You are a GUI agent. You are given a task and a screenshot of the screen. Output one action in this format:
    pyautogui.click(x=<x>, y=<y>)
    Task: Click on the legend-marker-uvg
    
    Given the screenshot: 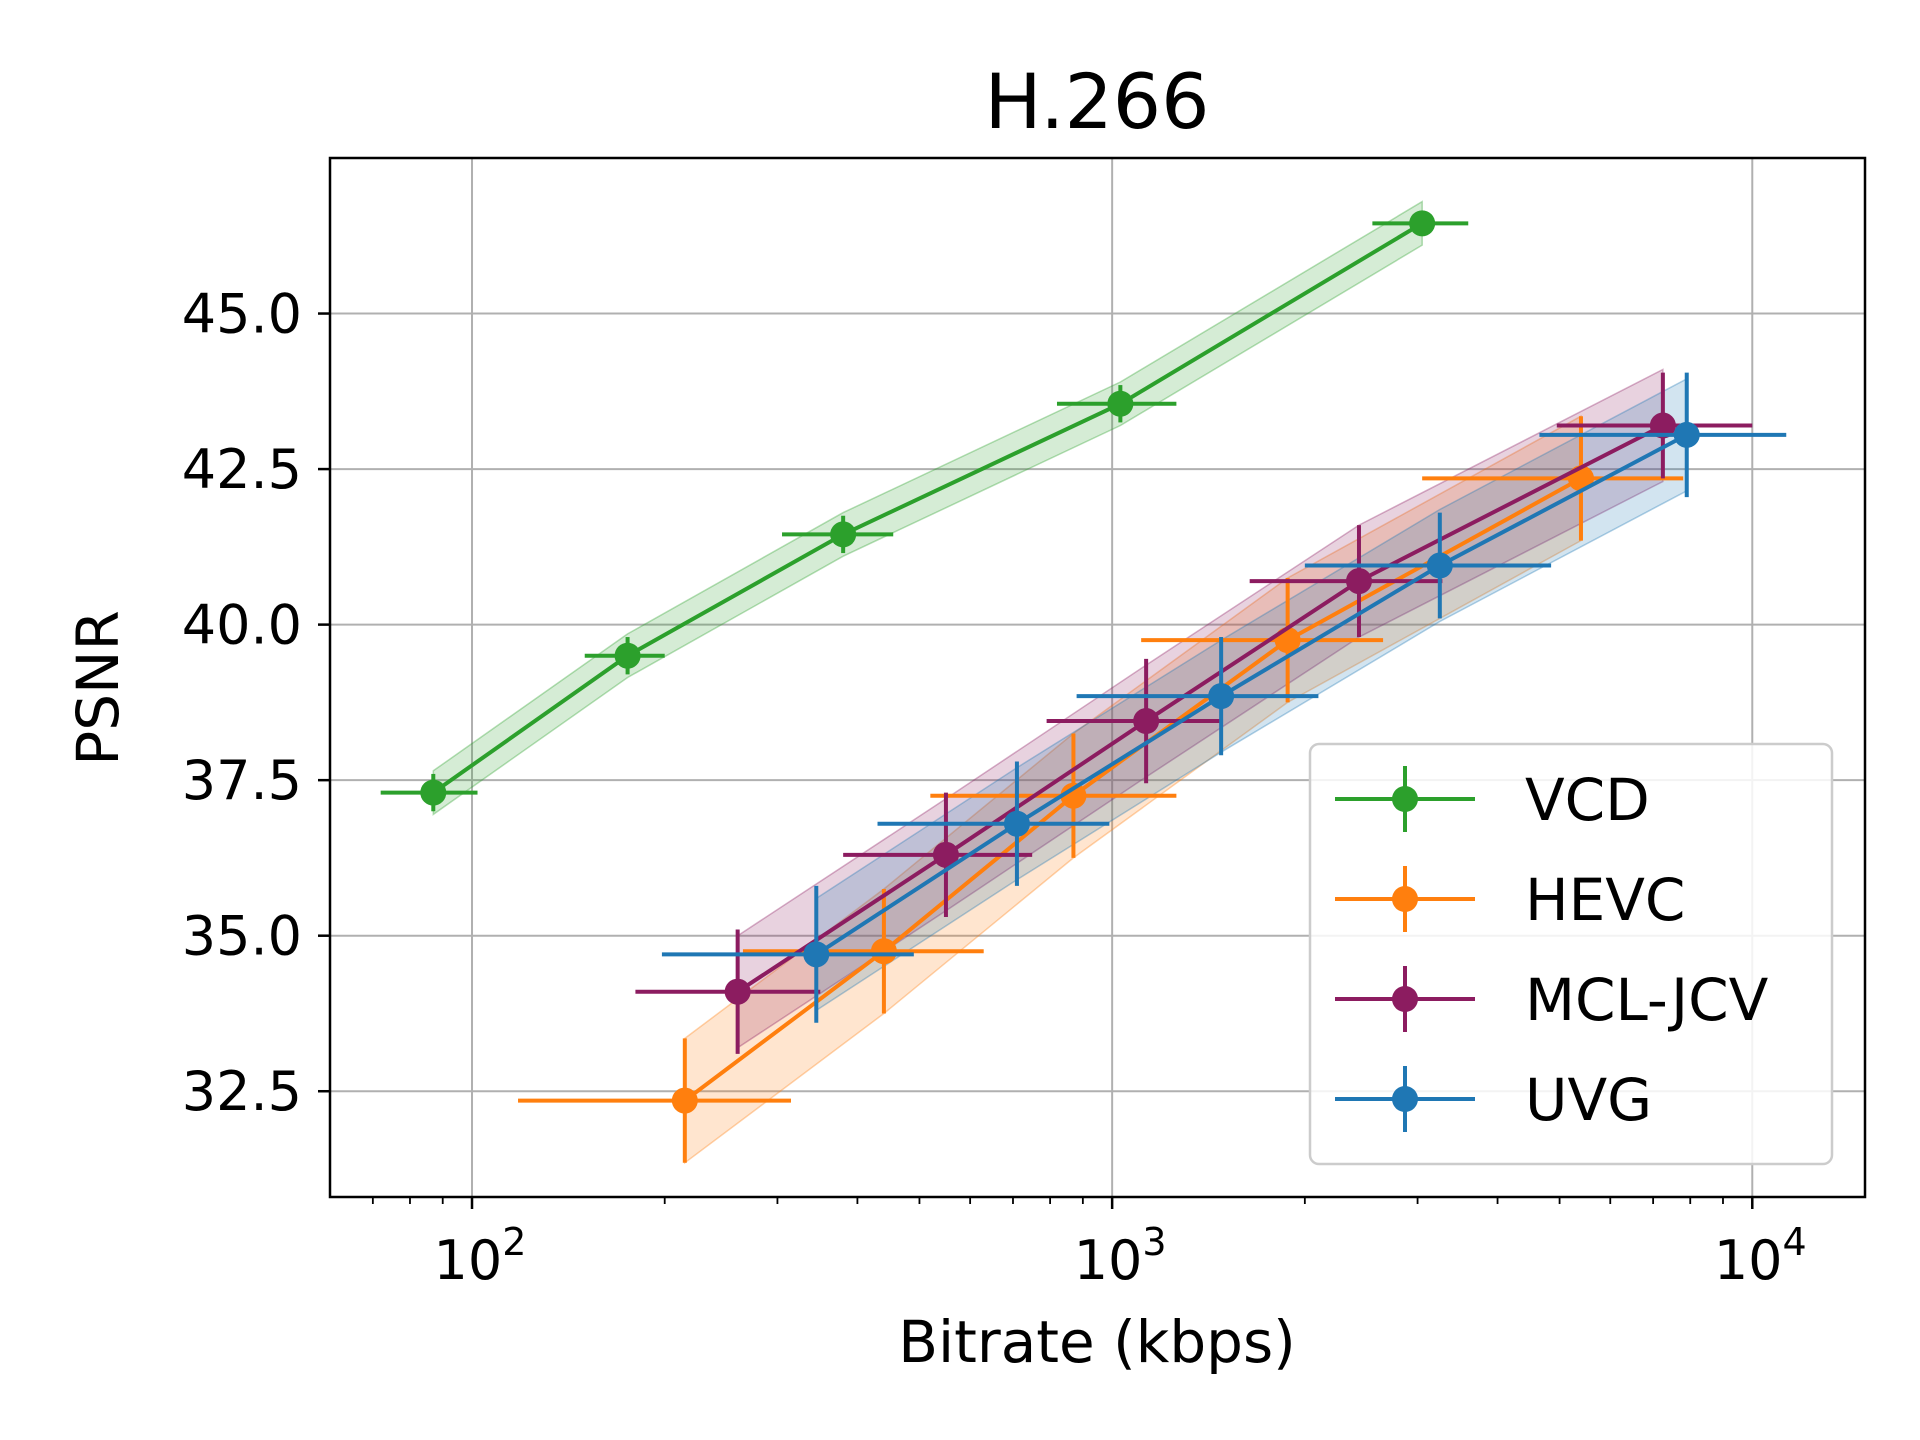 What is the action you would take?
    pyautogui.click(x=1405, y=1099)
    